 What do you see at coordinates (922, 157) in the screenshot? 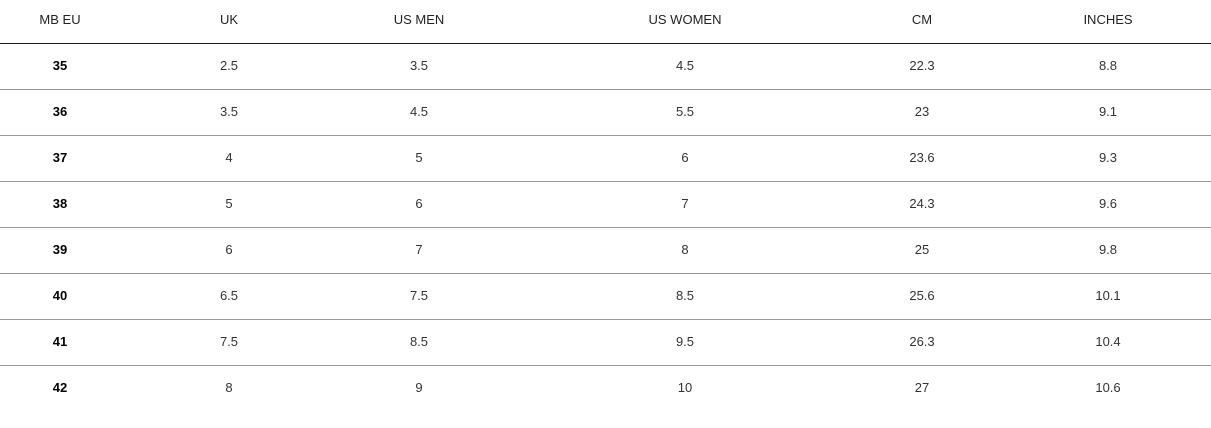
I see `value-cell: 23.6` at bounding box center [922, 157].